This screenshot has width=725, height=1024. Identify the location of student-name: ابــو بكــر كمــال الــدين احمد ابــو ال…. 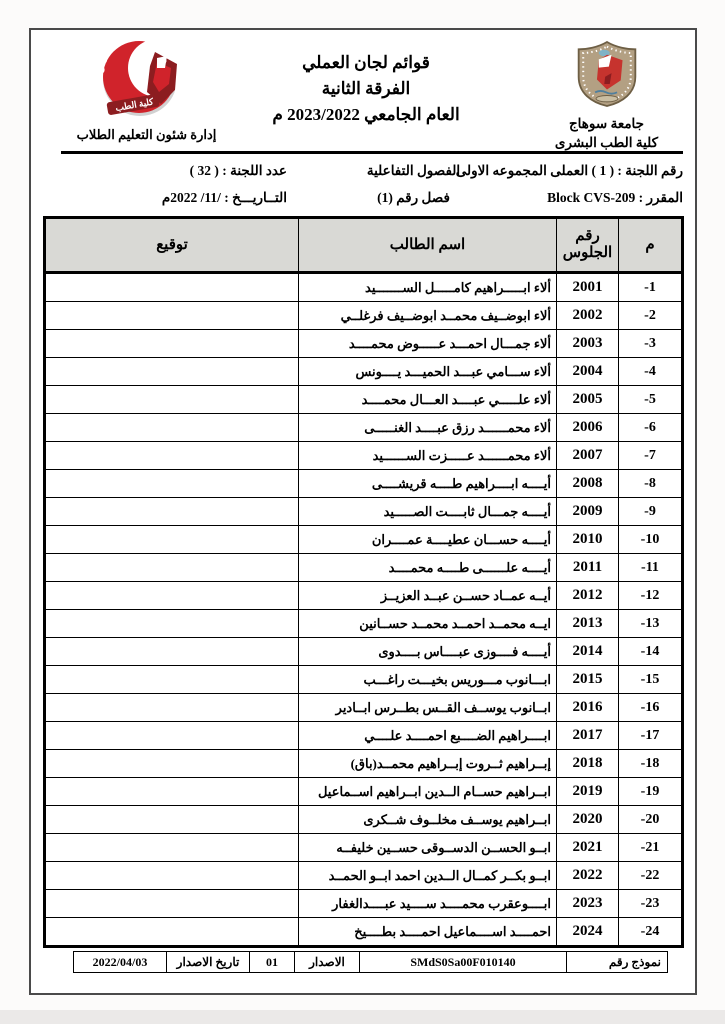
(427, 875).